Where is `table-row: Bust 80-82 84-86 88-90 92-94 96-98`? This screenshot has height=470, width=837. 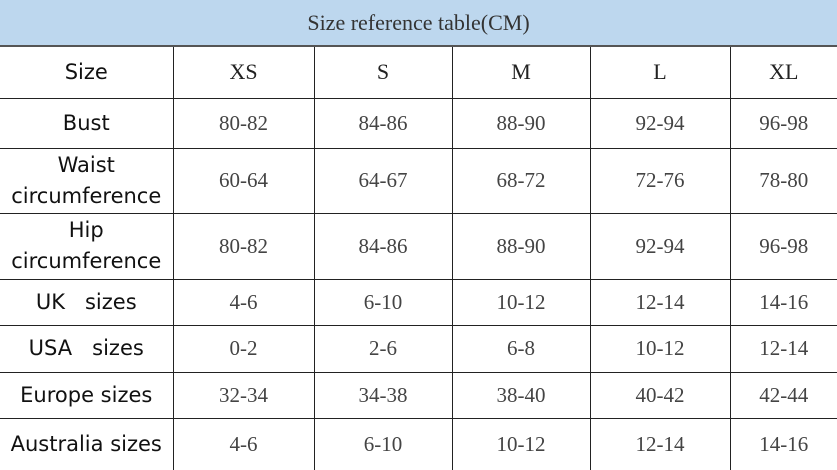
table-row: Bust 80-82 84-86 88-90 92-94 96-98 is located at coordinates (418, 123).